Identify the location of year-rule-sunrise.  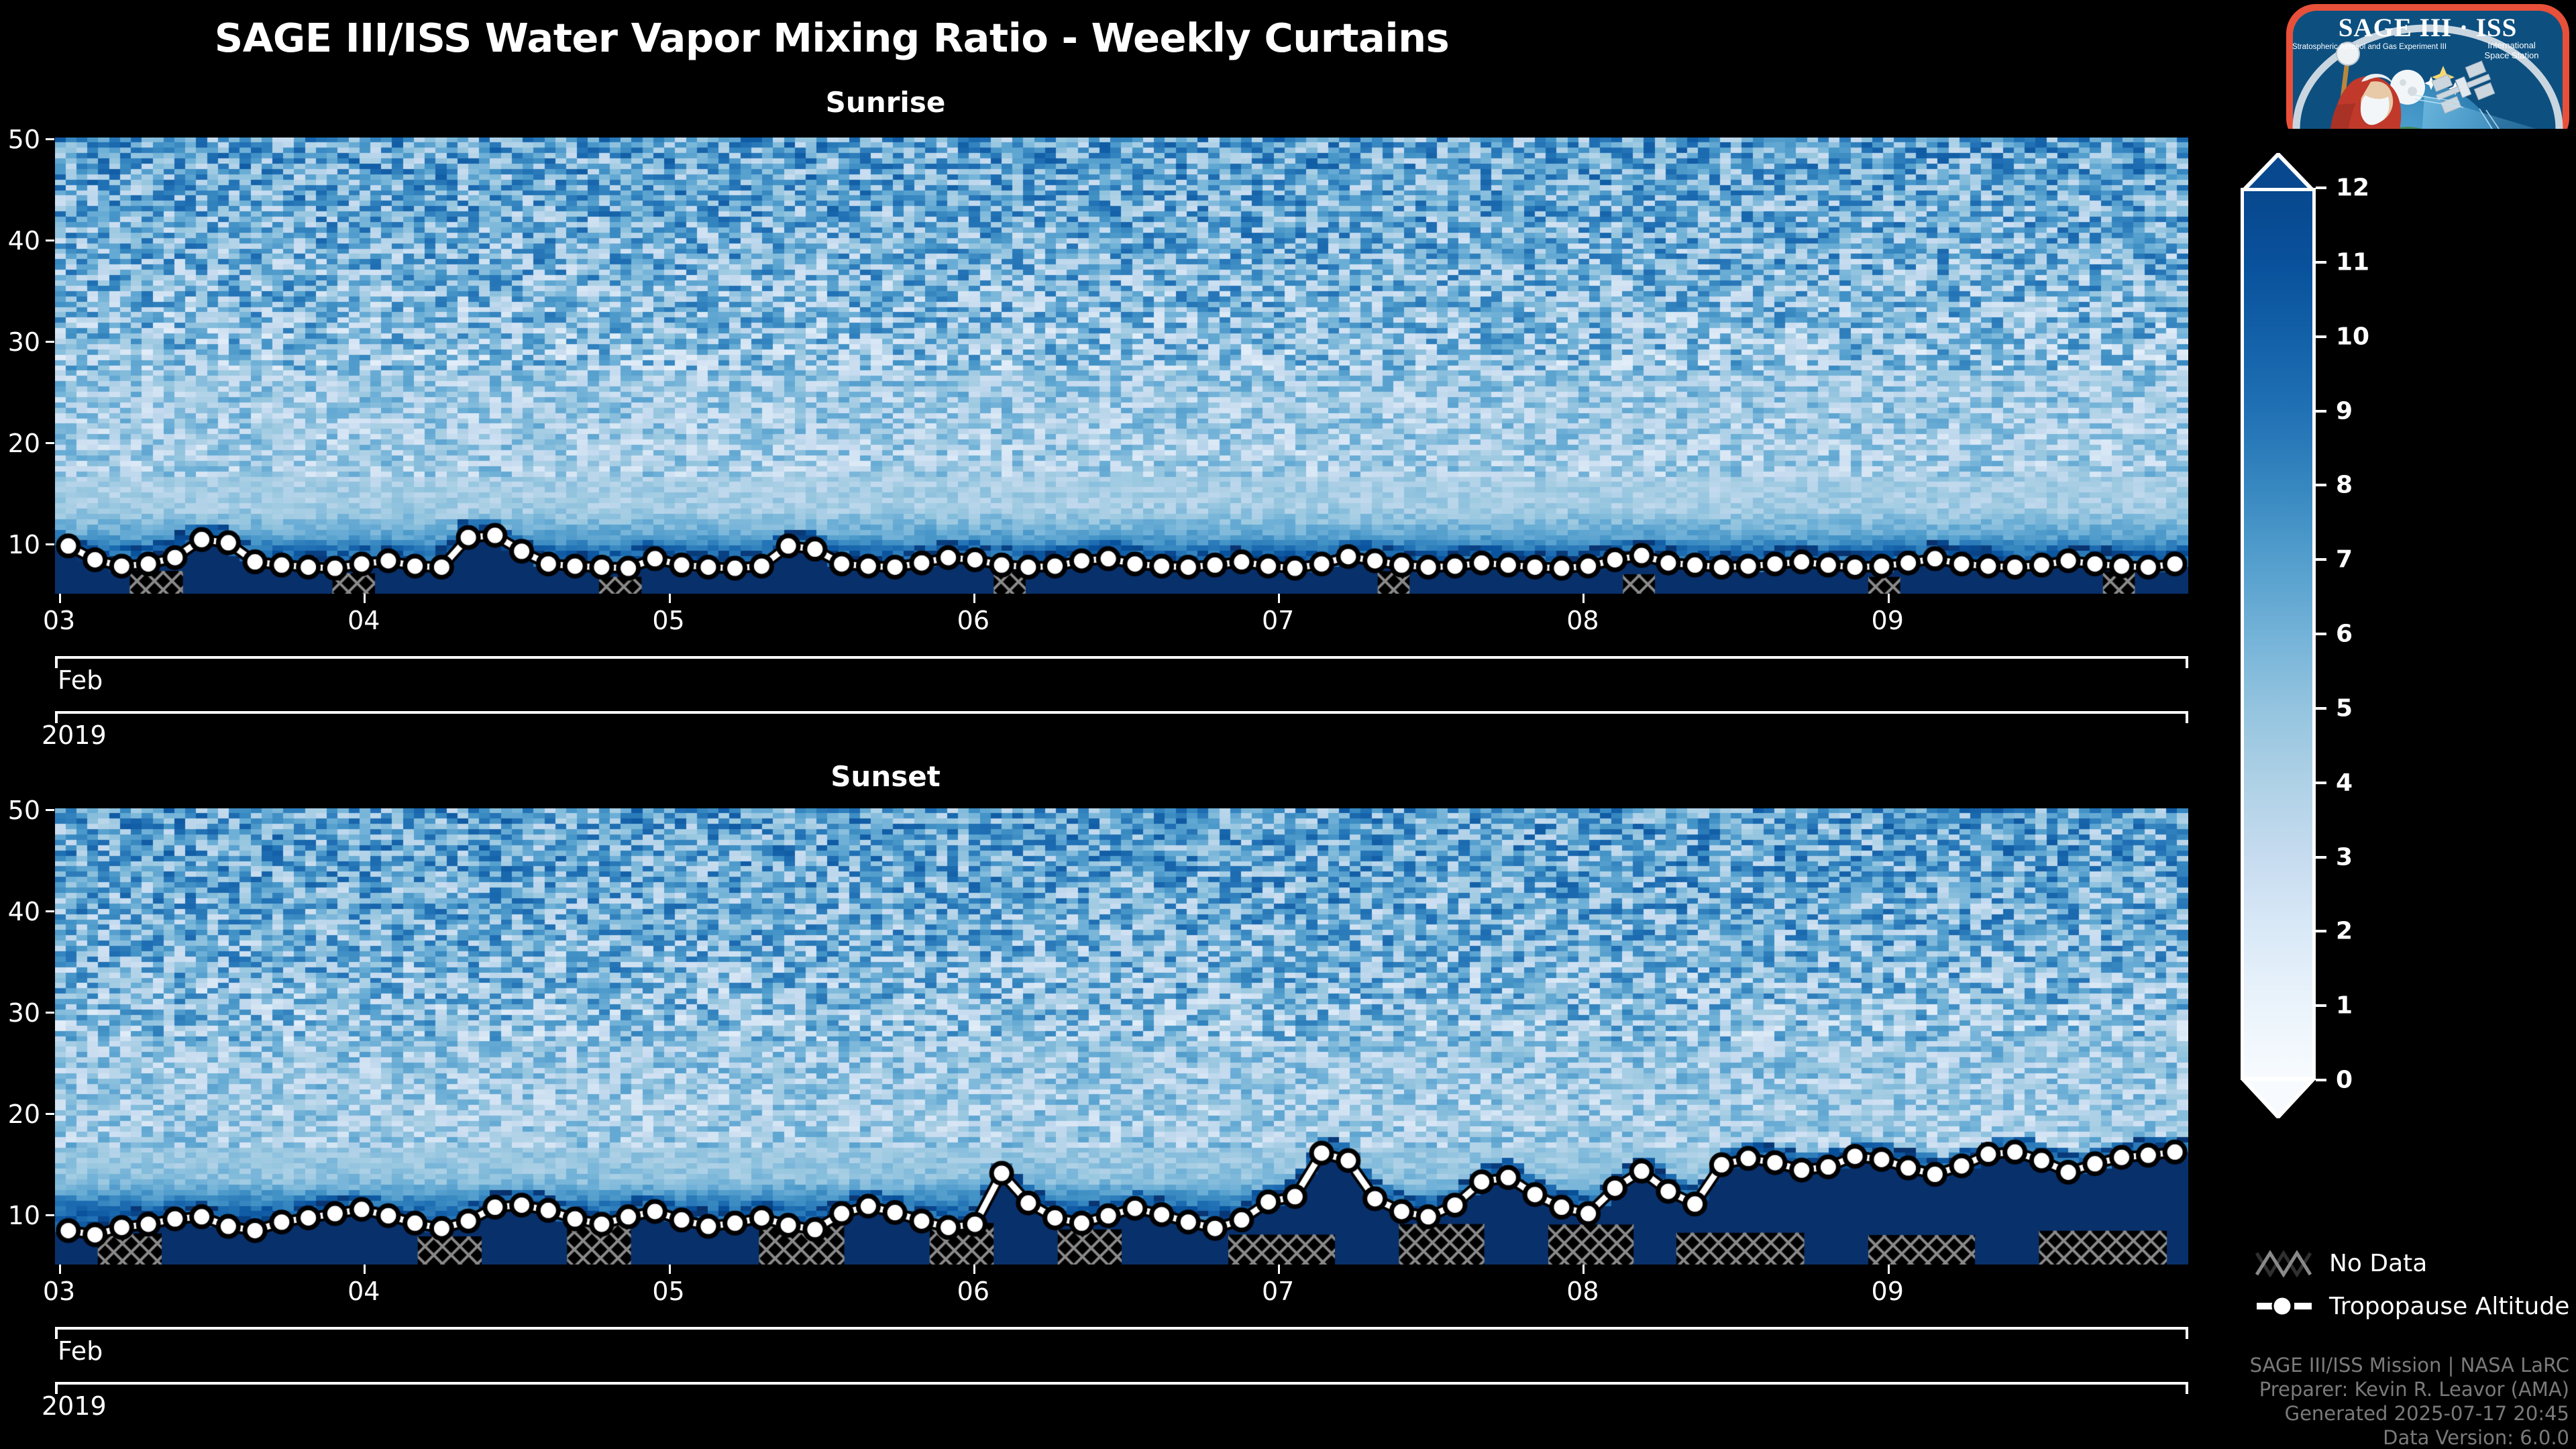
(1121, 712).